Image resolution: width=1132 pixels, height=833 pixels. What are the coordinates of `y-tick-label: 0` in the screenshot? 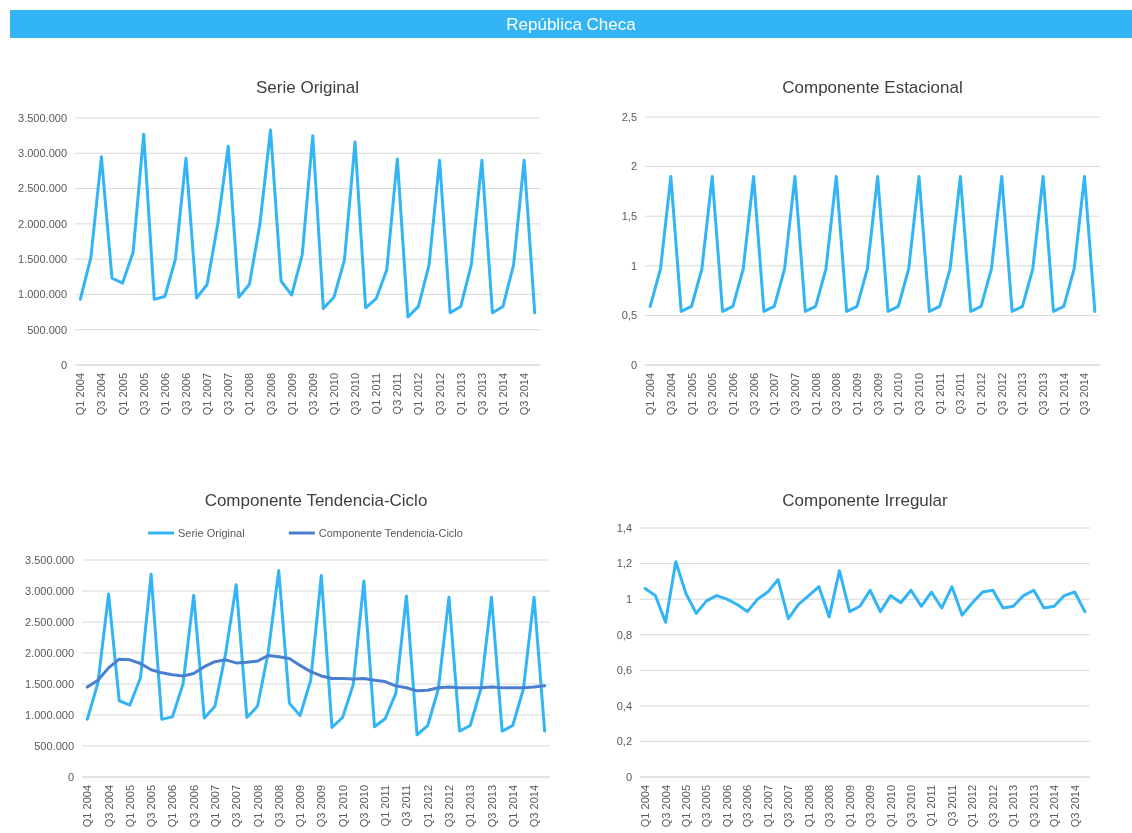 It's located at (628, 776).